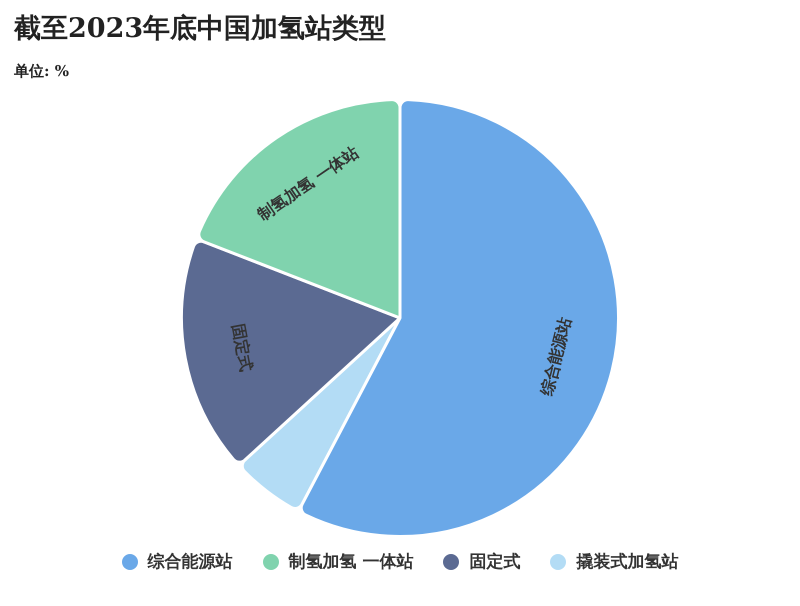 The image size is (800, 606). Describe the element at coordinates (242, 347) in the screenshot. I see `slice-label: 固定式` at that location.